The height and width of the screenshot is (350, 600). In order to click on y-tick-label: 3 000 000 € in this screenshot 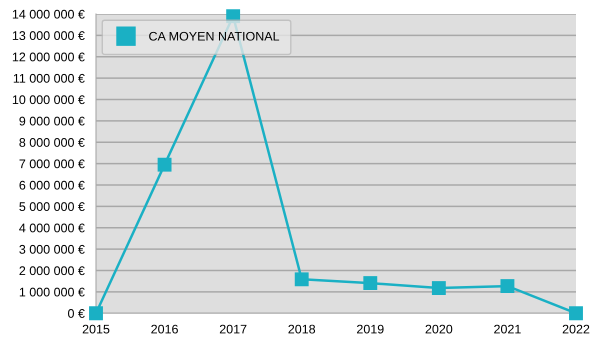, I will do `click(52, 249)`.